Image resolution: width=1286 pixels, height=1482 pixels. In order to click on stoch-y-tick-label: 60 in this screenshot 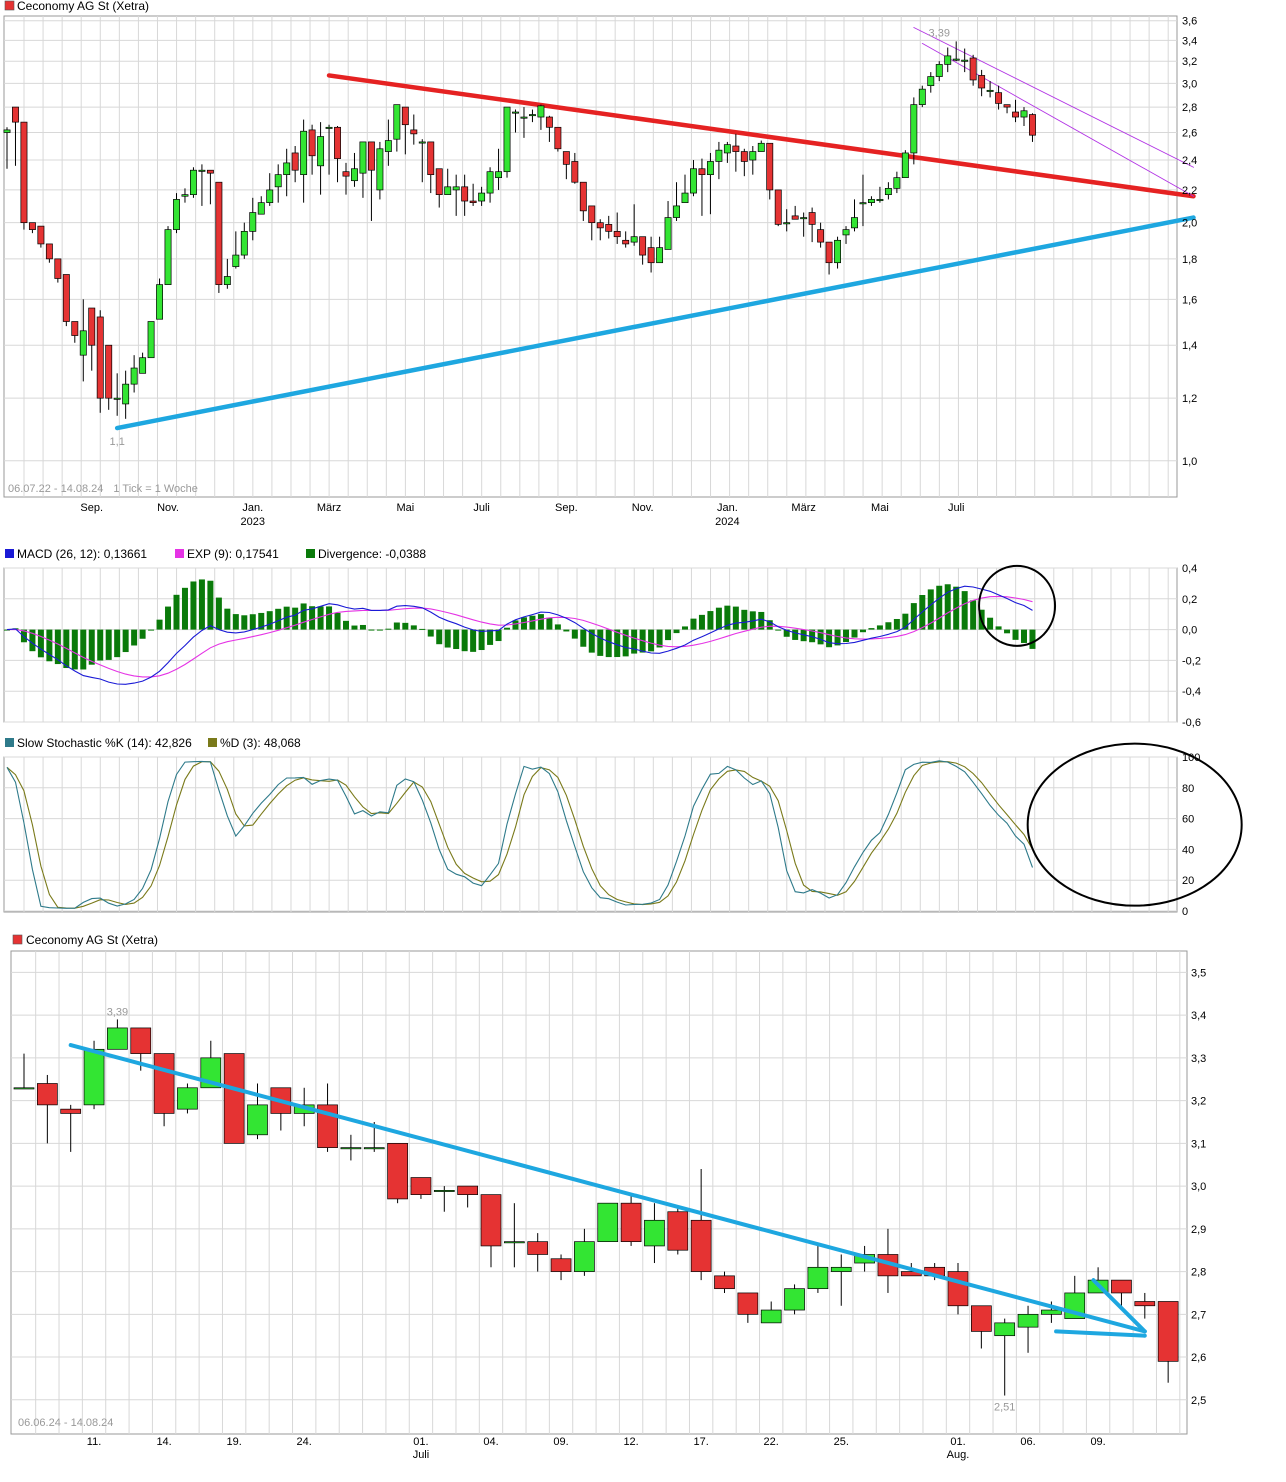, I will do `click(1188, 820)`.